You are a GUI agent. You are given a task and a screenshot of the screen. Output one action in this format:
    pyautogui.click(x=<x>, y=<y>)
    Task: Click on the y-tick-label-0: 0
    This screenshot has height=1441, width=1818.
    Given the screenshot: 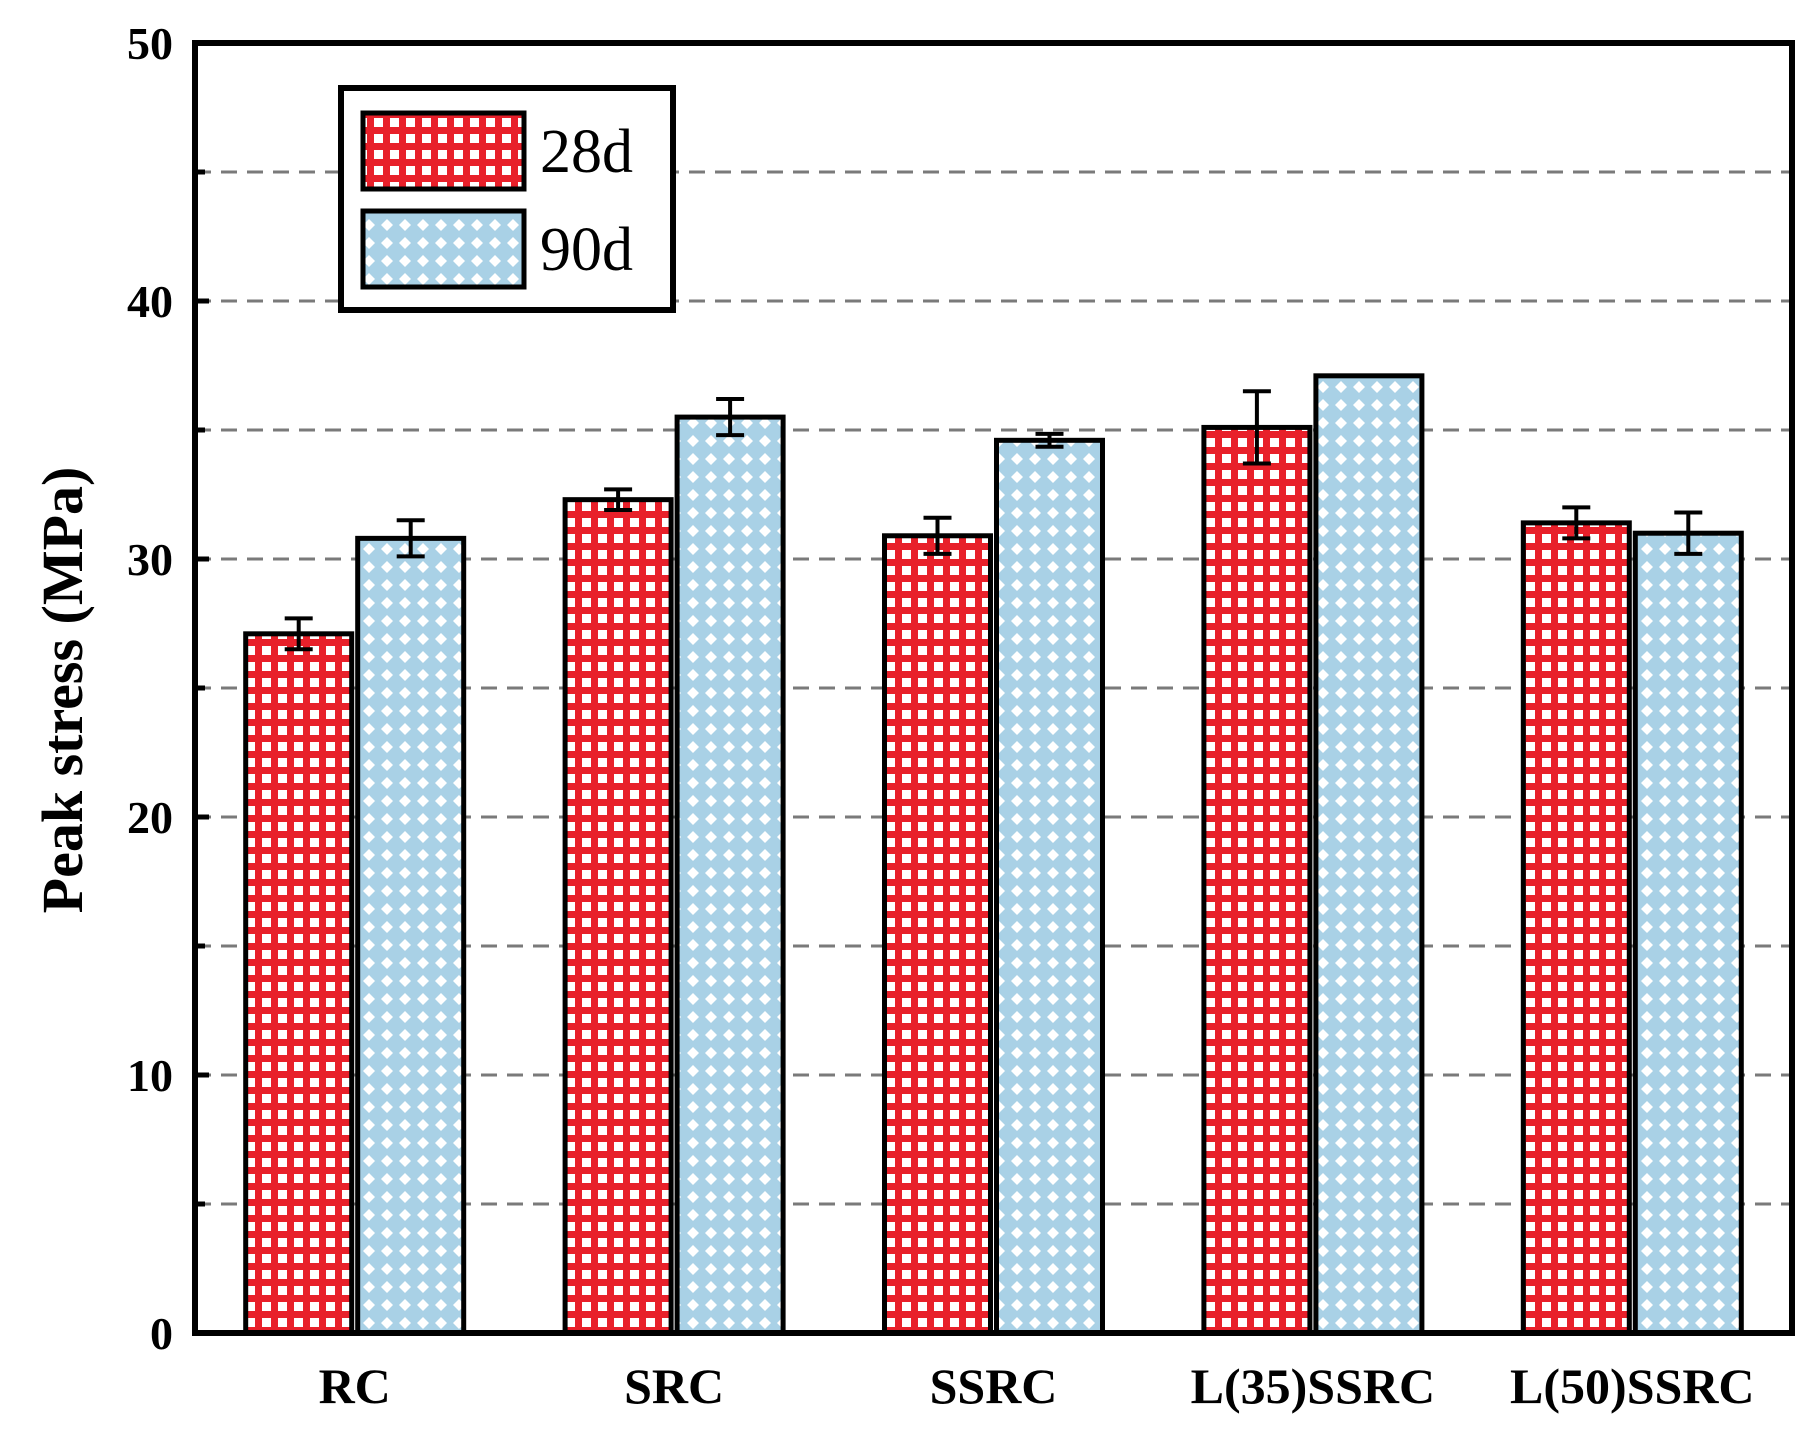 What is the action you would take?
    pyautogui.click(x=161, y=1333)
    